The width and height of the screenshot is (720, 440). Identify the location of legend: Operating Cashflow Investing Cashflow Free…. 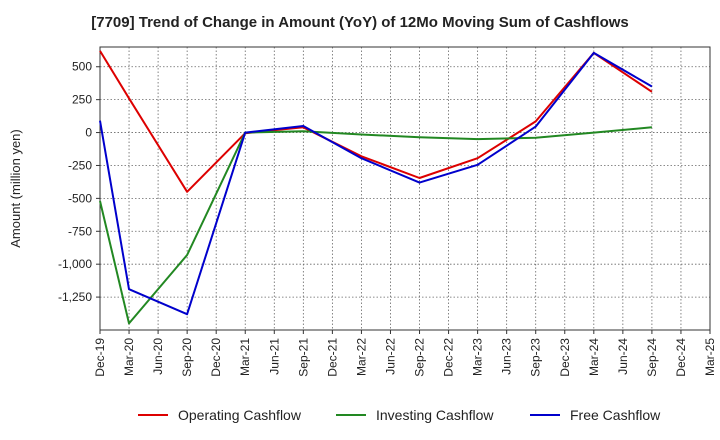
(399, 415).